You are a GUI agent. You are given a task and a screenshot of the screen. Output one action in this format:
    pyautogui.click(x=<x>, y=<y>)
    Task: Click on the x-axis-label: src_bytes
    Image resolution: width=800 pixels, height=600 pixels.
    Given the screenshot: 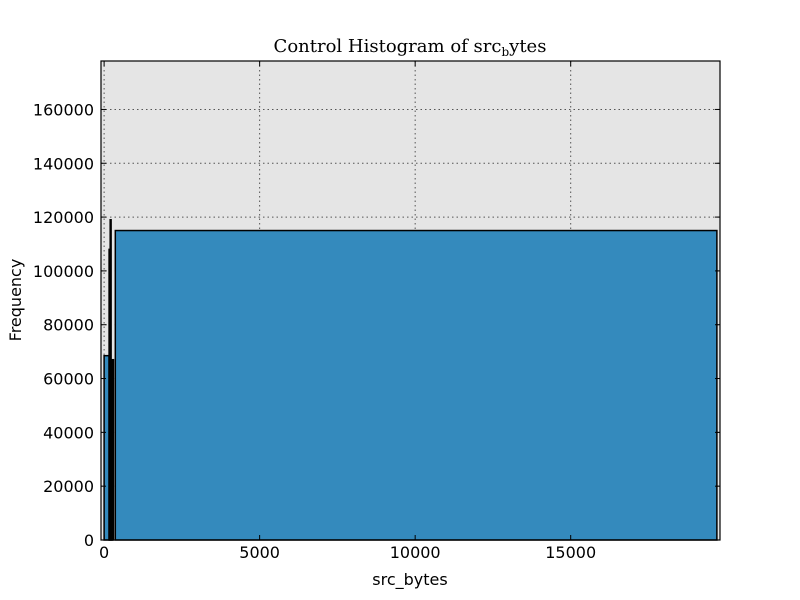 What is the action you would take?
    pyautogui.click(x=409, y=580)
    